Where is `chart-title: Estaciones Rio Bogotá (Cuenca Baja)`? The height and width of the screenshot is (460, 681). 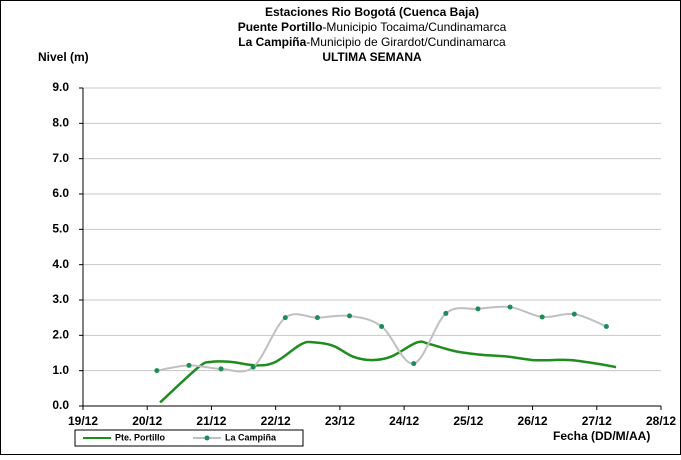 chart-title: Estaciones Rio Bogotá (Cuenca Baja) is located at coordinates (372, 12).